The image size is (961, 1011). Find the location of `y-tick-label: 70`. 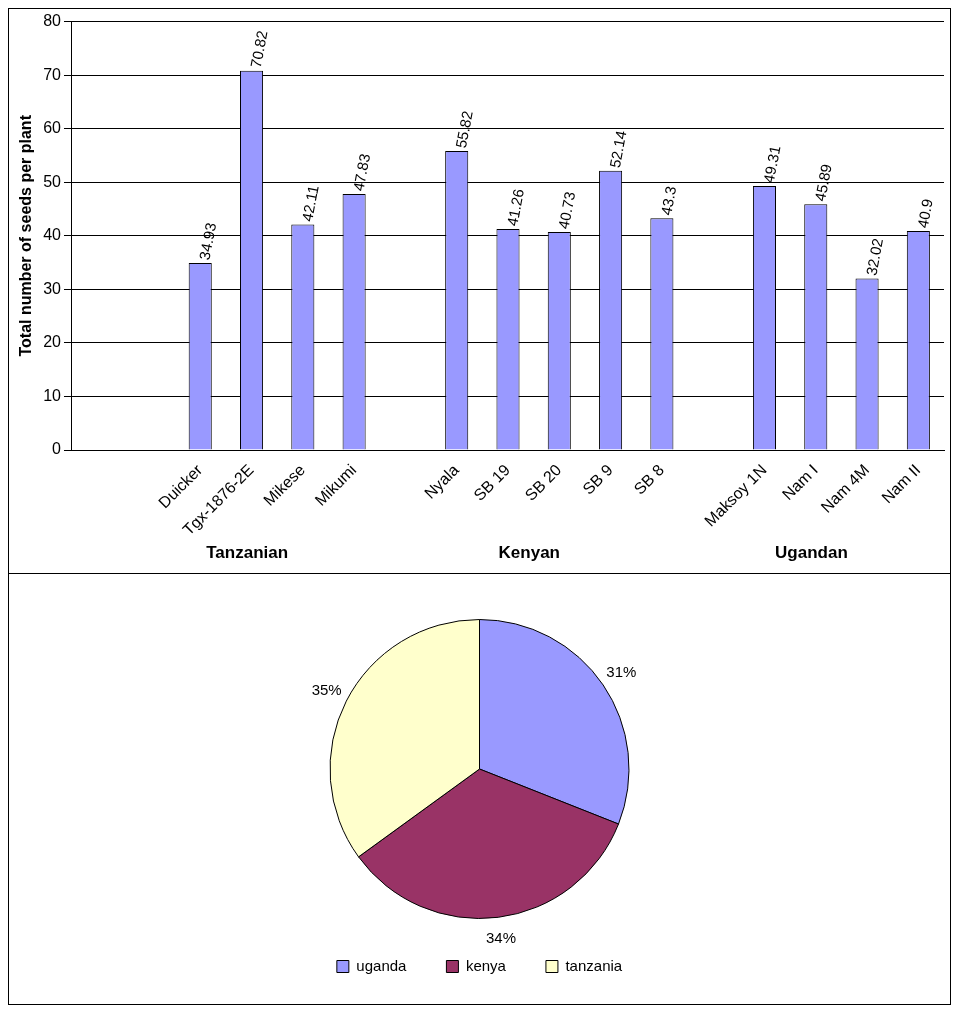

y-tick-label: 70 is located at coordinates (52, 74).